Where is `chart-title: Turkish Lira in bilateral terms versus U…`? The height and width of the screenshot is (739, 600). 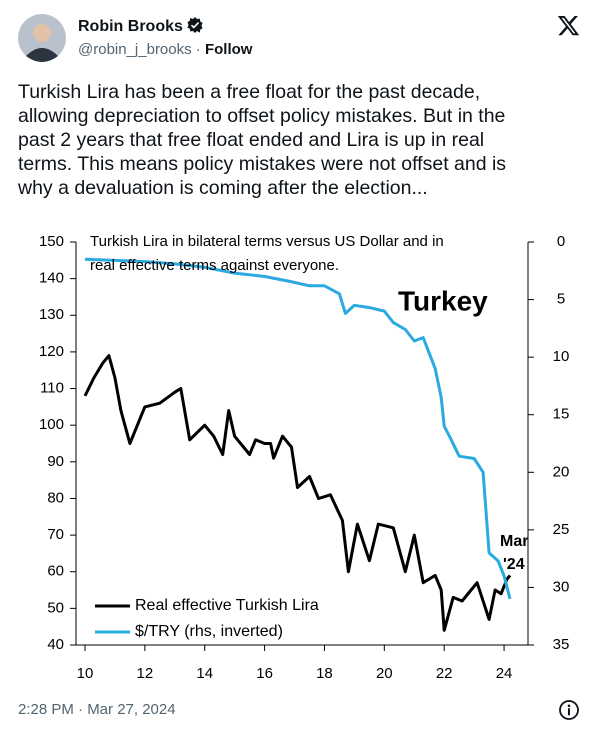 chart-title: Turkish Lira in bilateral terms versus U… is located at coordinates (267, 241).